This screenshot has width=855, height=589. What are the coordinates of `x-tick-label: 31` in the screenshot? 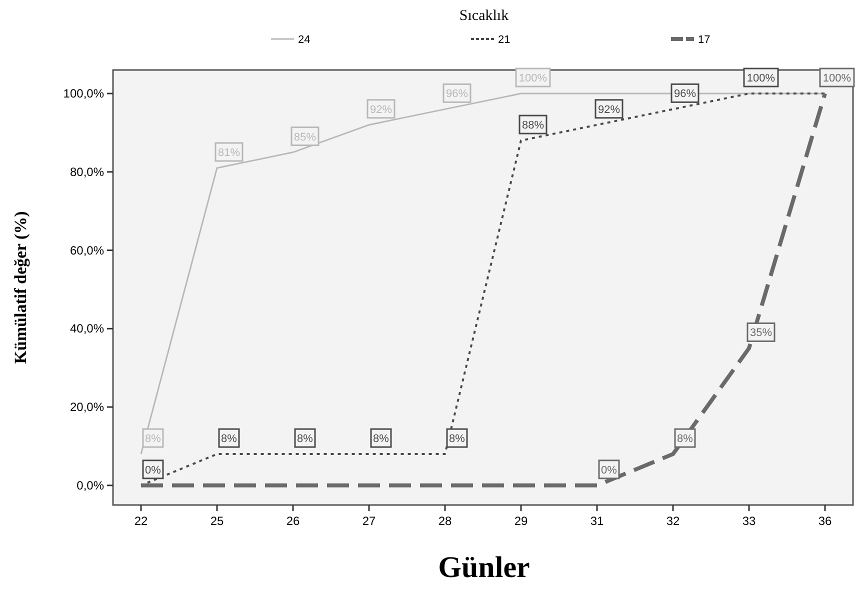 It's located at (597, 521).